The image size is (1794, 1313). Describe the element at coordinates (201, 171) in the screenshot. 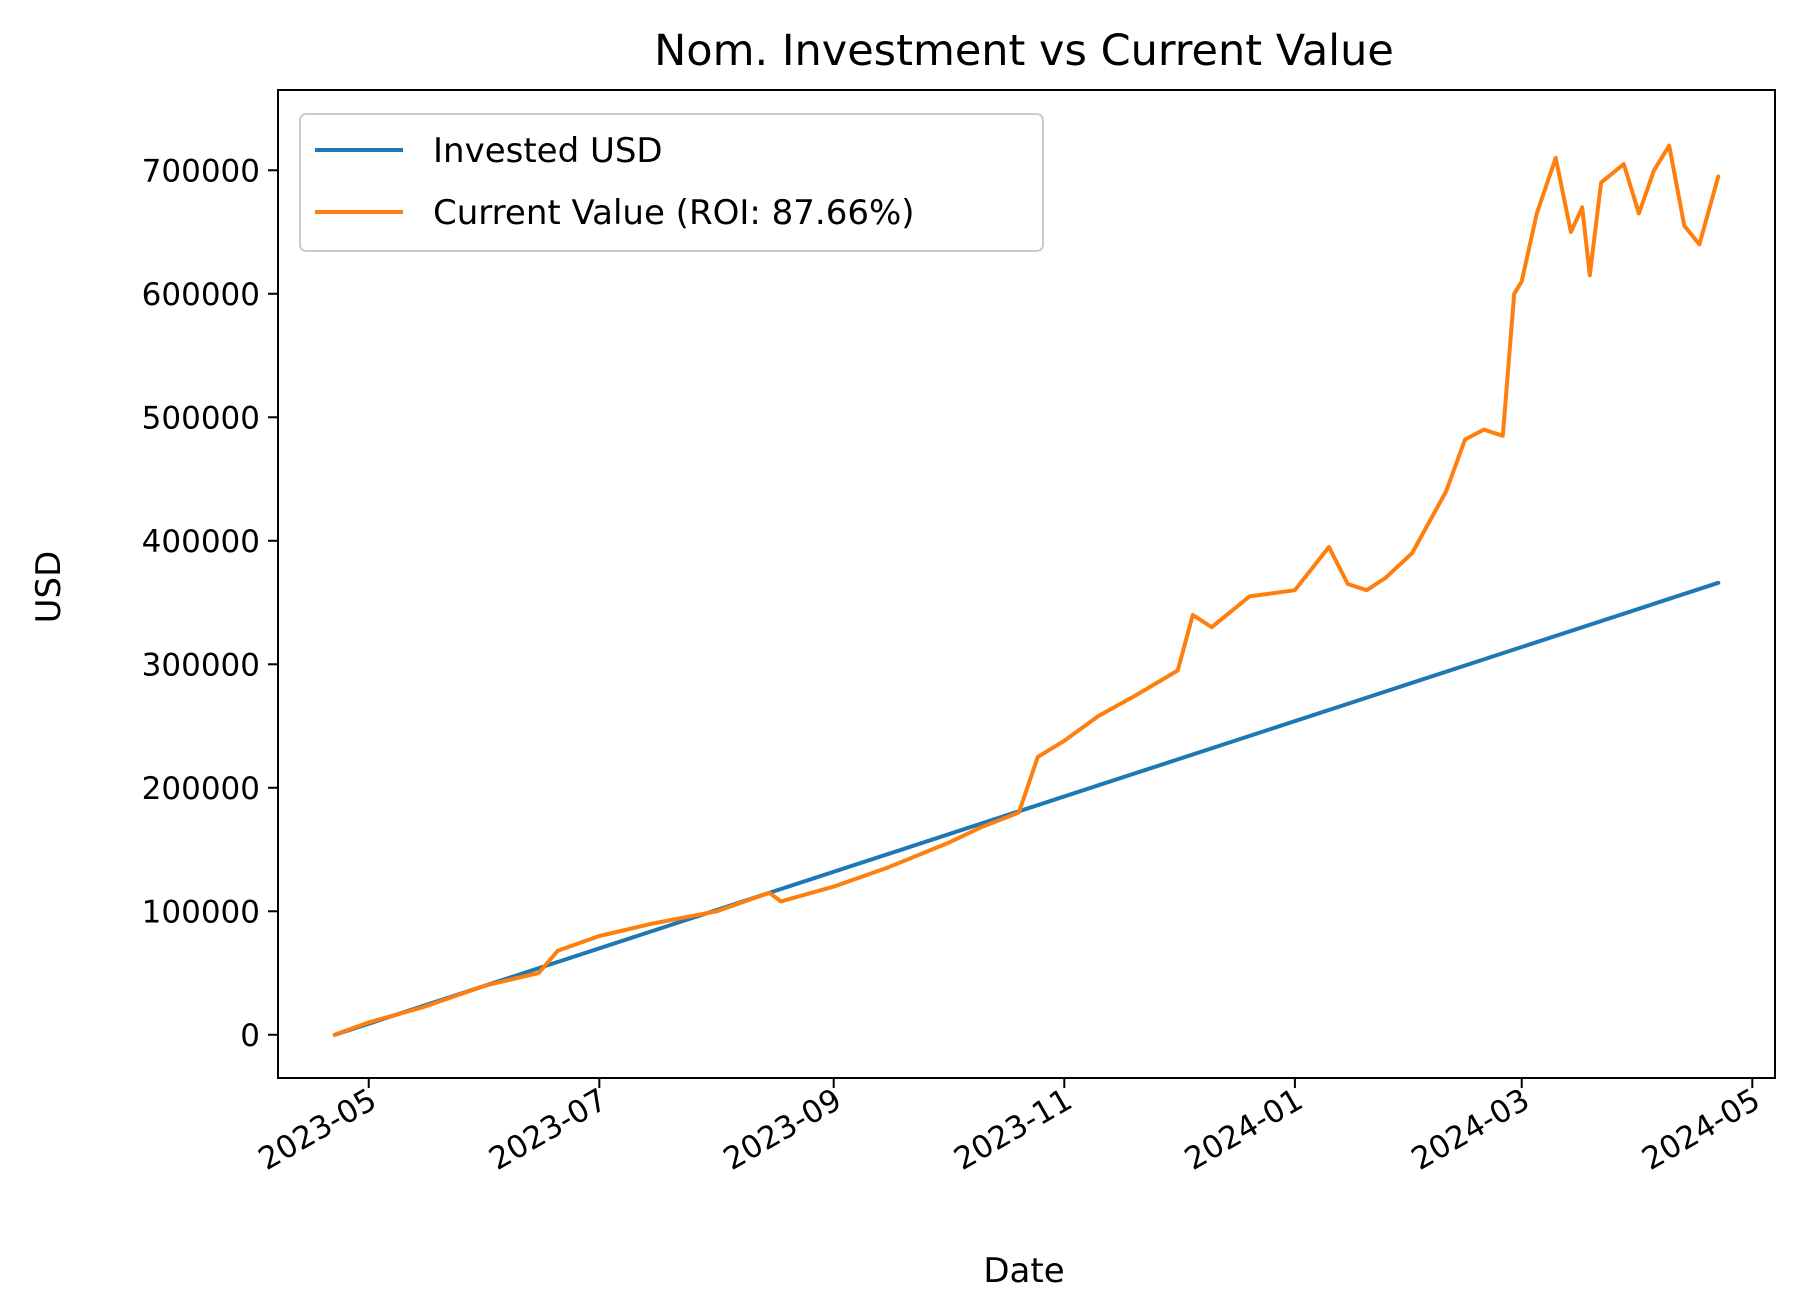

I see `y-tick-label: 700000` at that location.